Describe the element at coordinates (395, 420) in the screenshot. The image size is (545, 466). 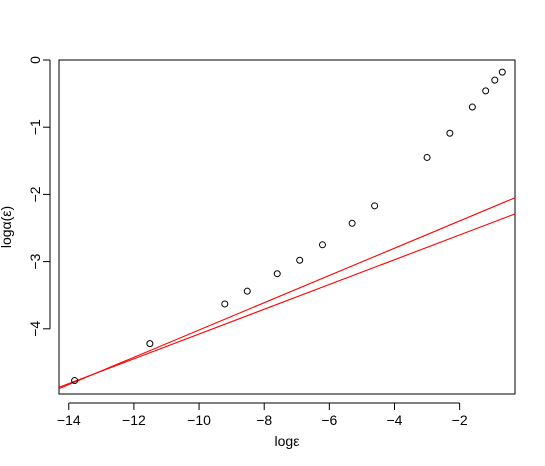
I see `x-tick-label: −4` at that location.